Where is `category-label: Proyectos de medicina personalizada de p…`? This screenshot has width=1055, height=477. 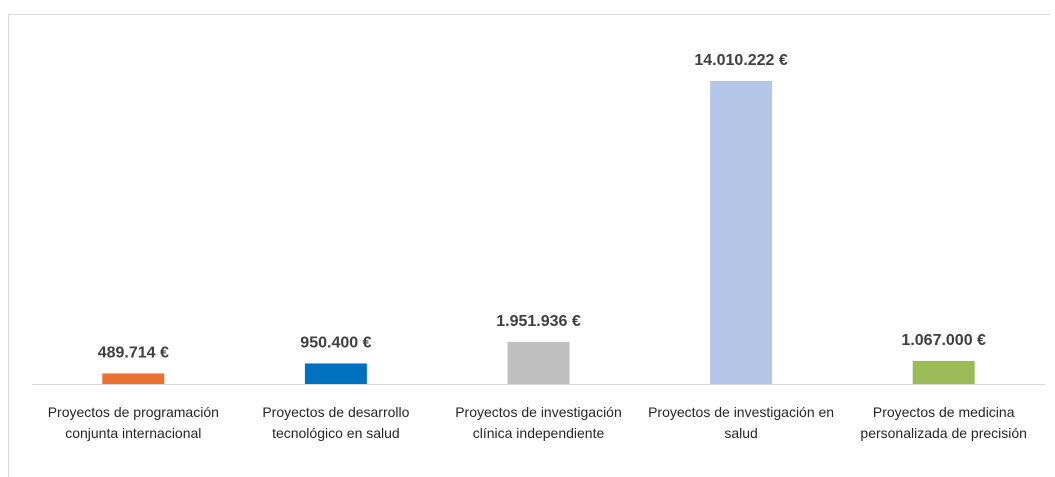 category-label: Proyectos de medicina personalizada de p… is located at coordinates (943, 422).